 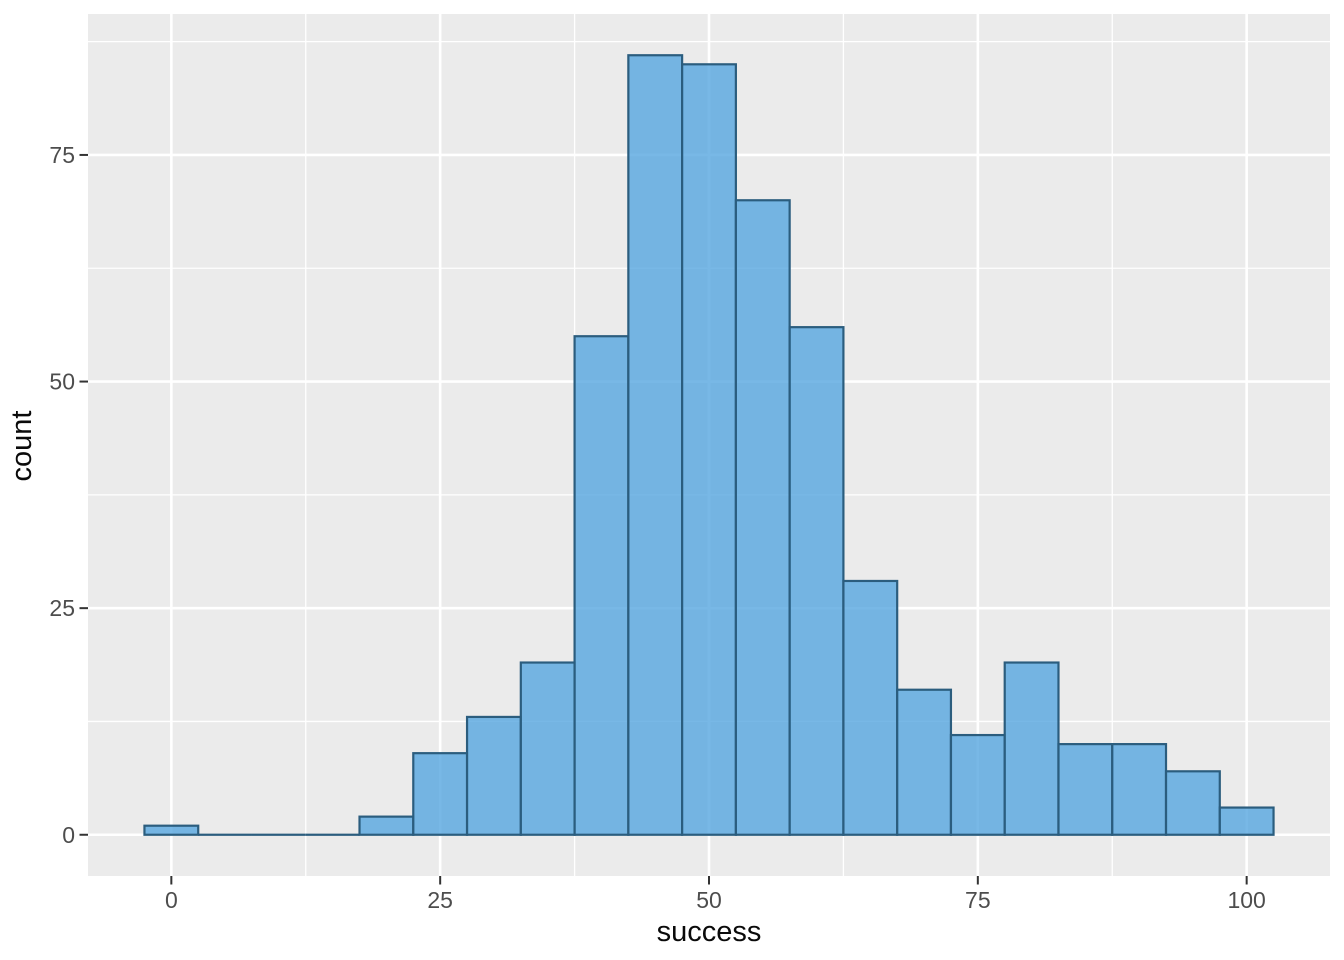 What do you see at coordinates (1246, 900) in the screenshot?
I see `x-tick-label: 100` at bounding box center [1246, 900].